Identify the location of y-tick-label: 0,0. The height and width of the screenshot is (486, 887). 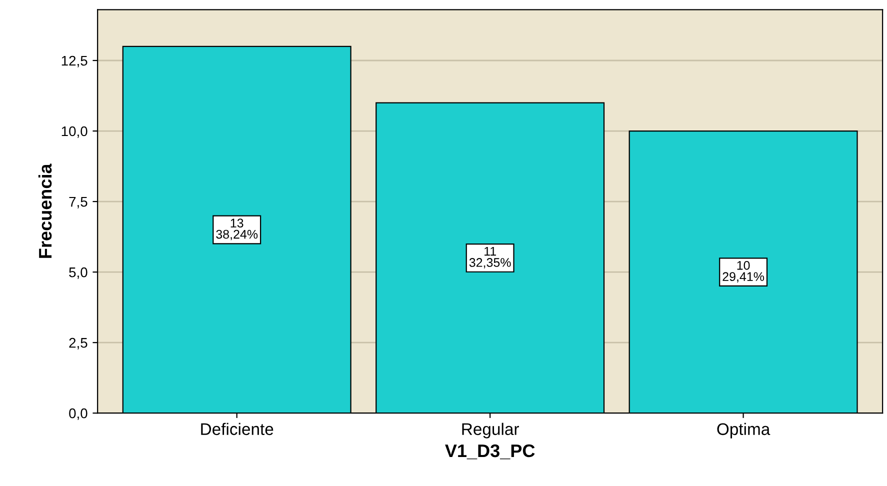
(78, 414).